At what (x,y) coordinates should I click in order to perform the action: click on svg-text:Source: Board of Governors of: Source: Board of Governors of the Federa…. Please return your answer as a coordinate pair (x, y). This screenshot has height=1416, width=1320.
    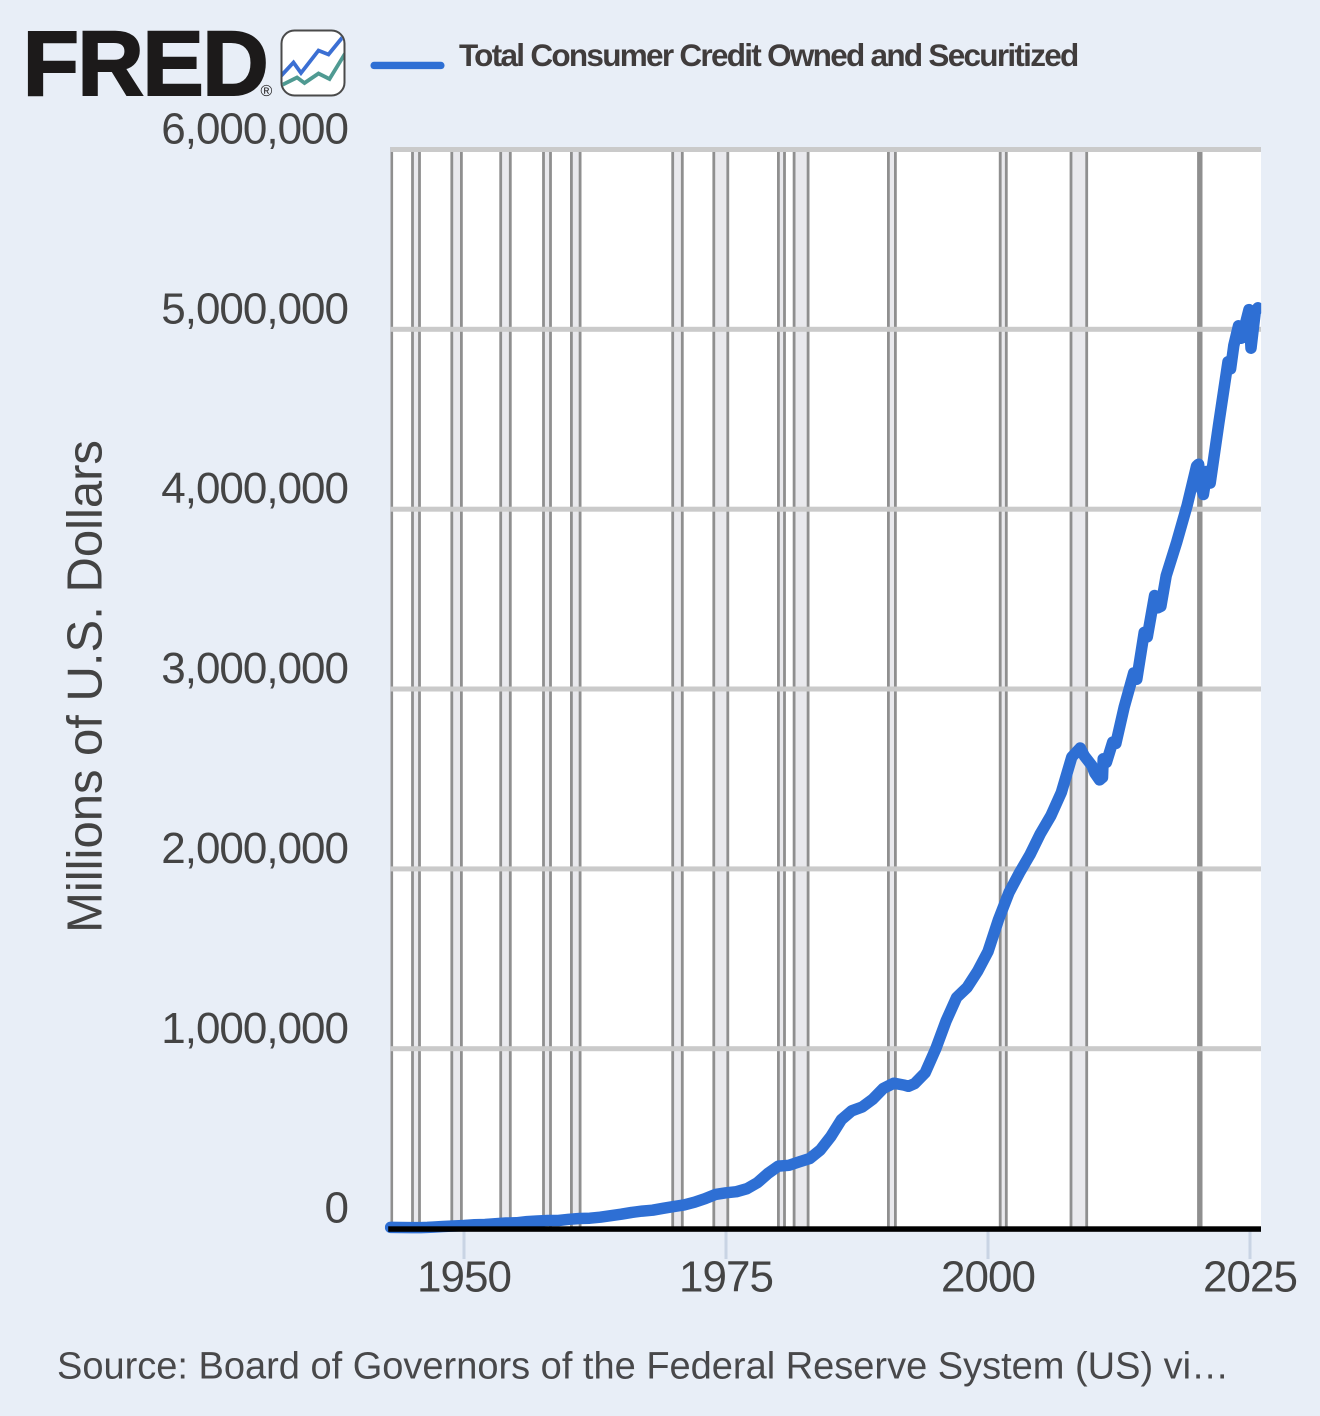
    Looking at the image, I should click on (643, 1367).